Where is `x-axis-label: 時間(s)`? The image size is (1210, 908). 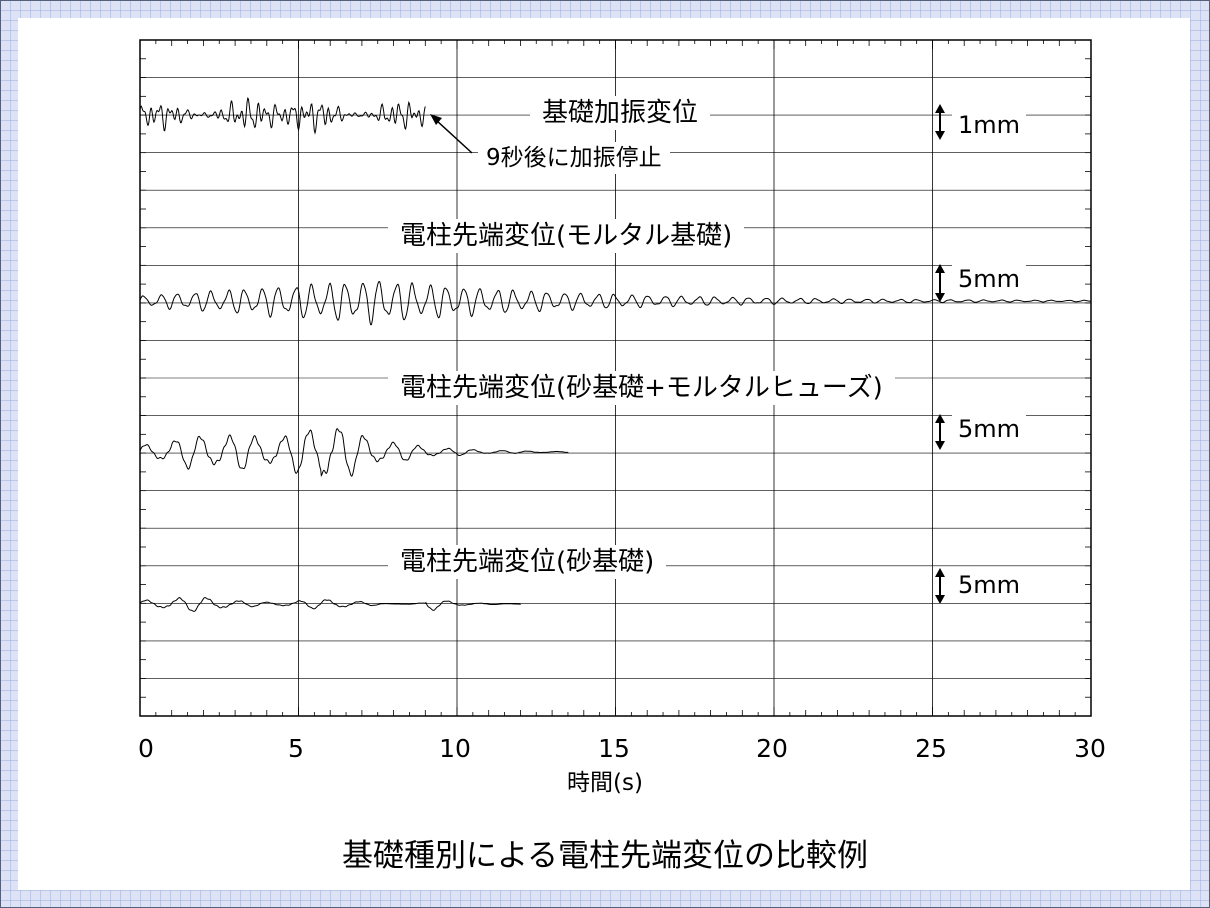
x-axis-label: 時間(s) is located at coordinates (605, 783).